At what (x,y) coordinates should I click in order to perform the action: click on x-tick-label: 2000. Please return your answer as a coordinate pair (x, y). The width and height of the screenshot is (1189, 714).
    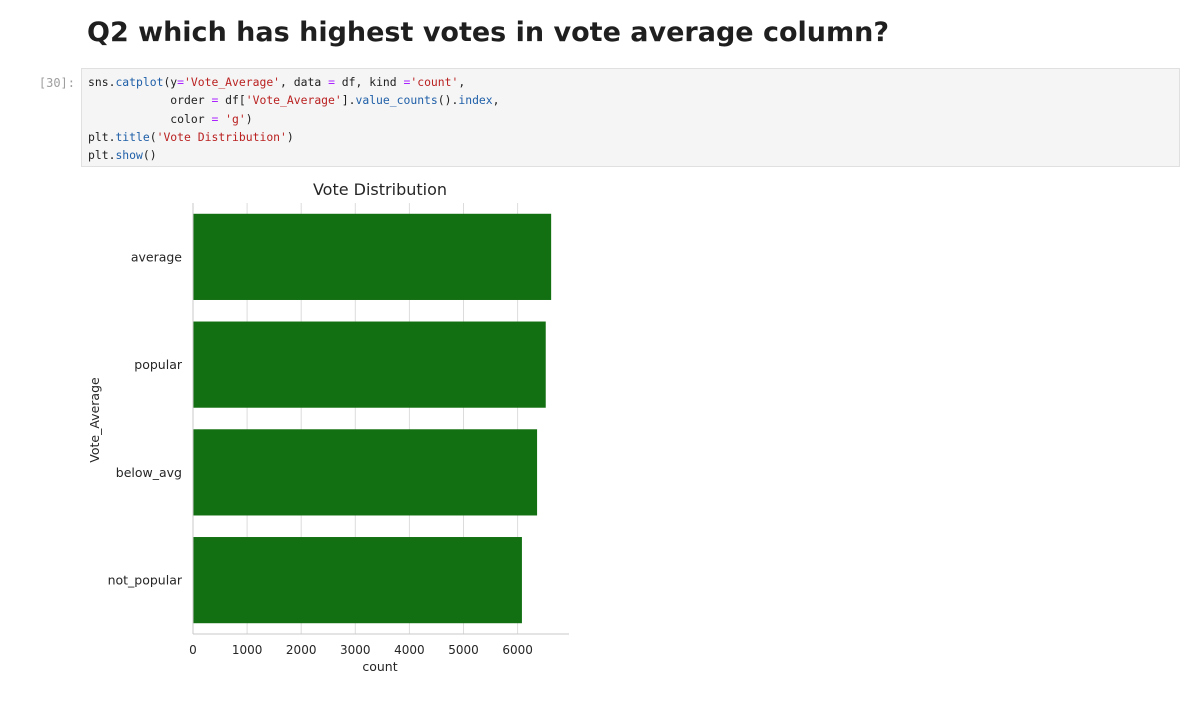
    Looking at the image, I should click on (301, 650).